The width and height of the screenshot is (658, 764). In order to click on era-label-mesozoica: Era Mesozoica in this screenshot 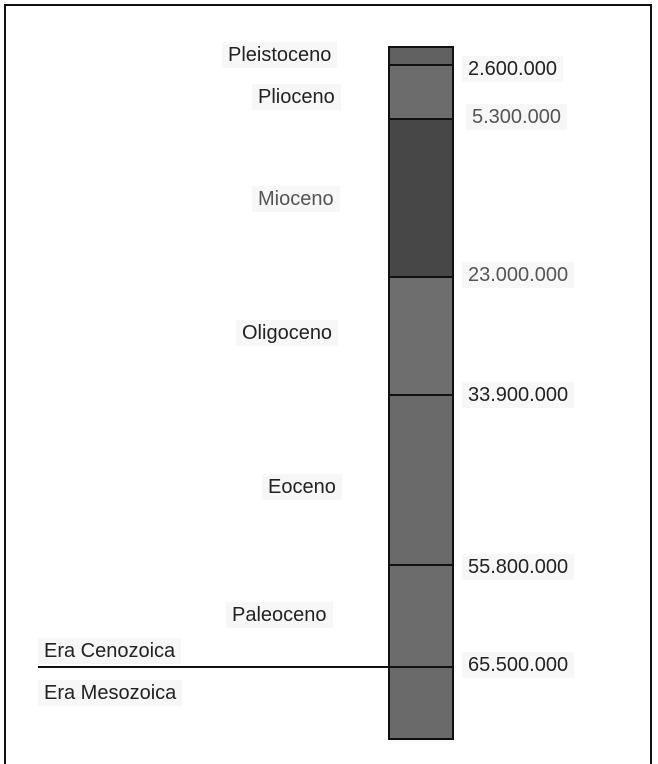, I will do `click(110, 693)`.